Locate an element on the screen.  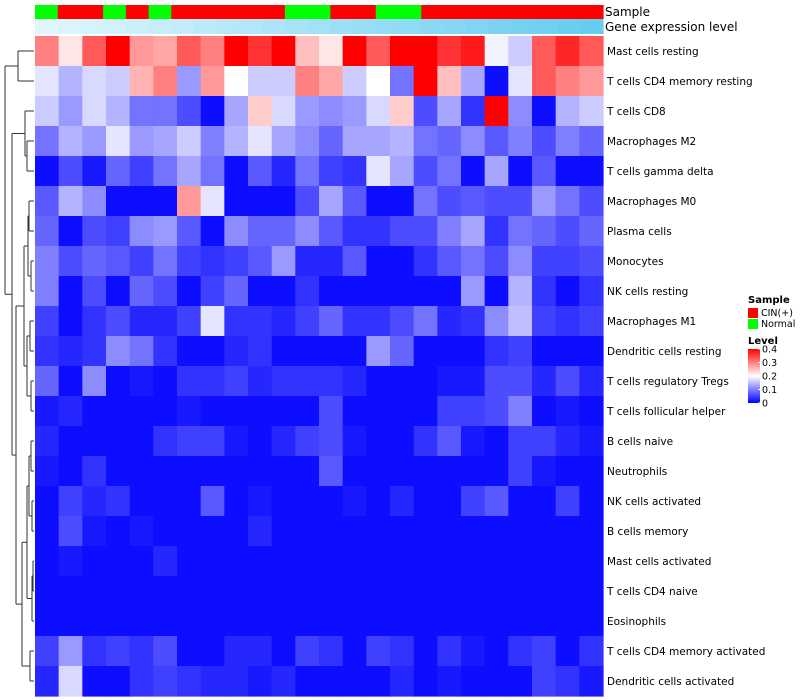
row-label: NK cells resting is located at coordinates (647, 292).